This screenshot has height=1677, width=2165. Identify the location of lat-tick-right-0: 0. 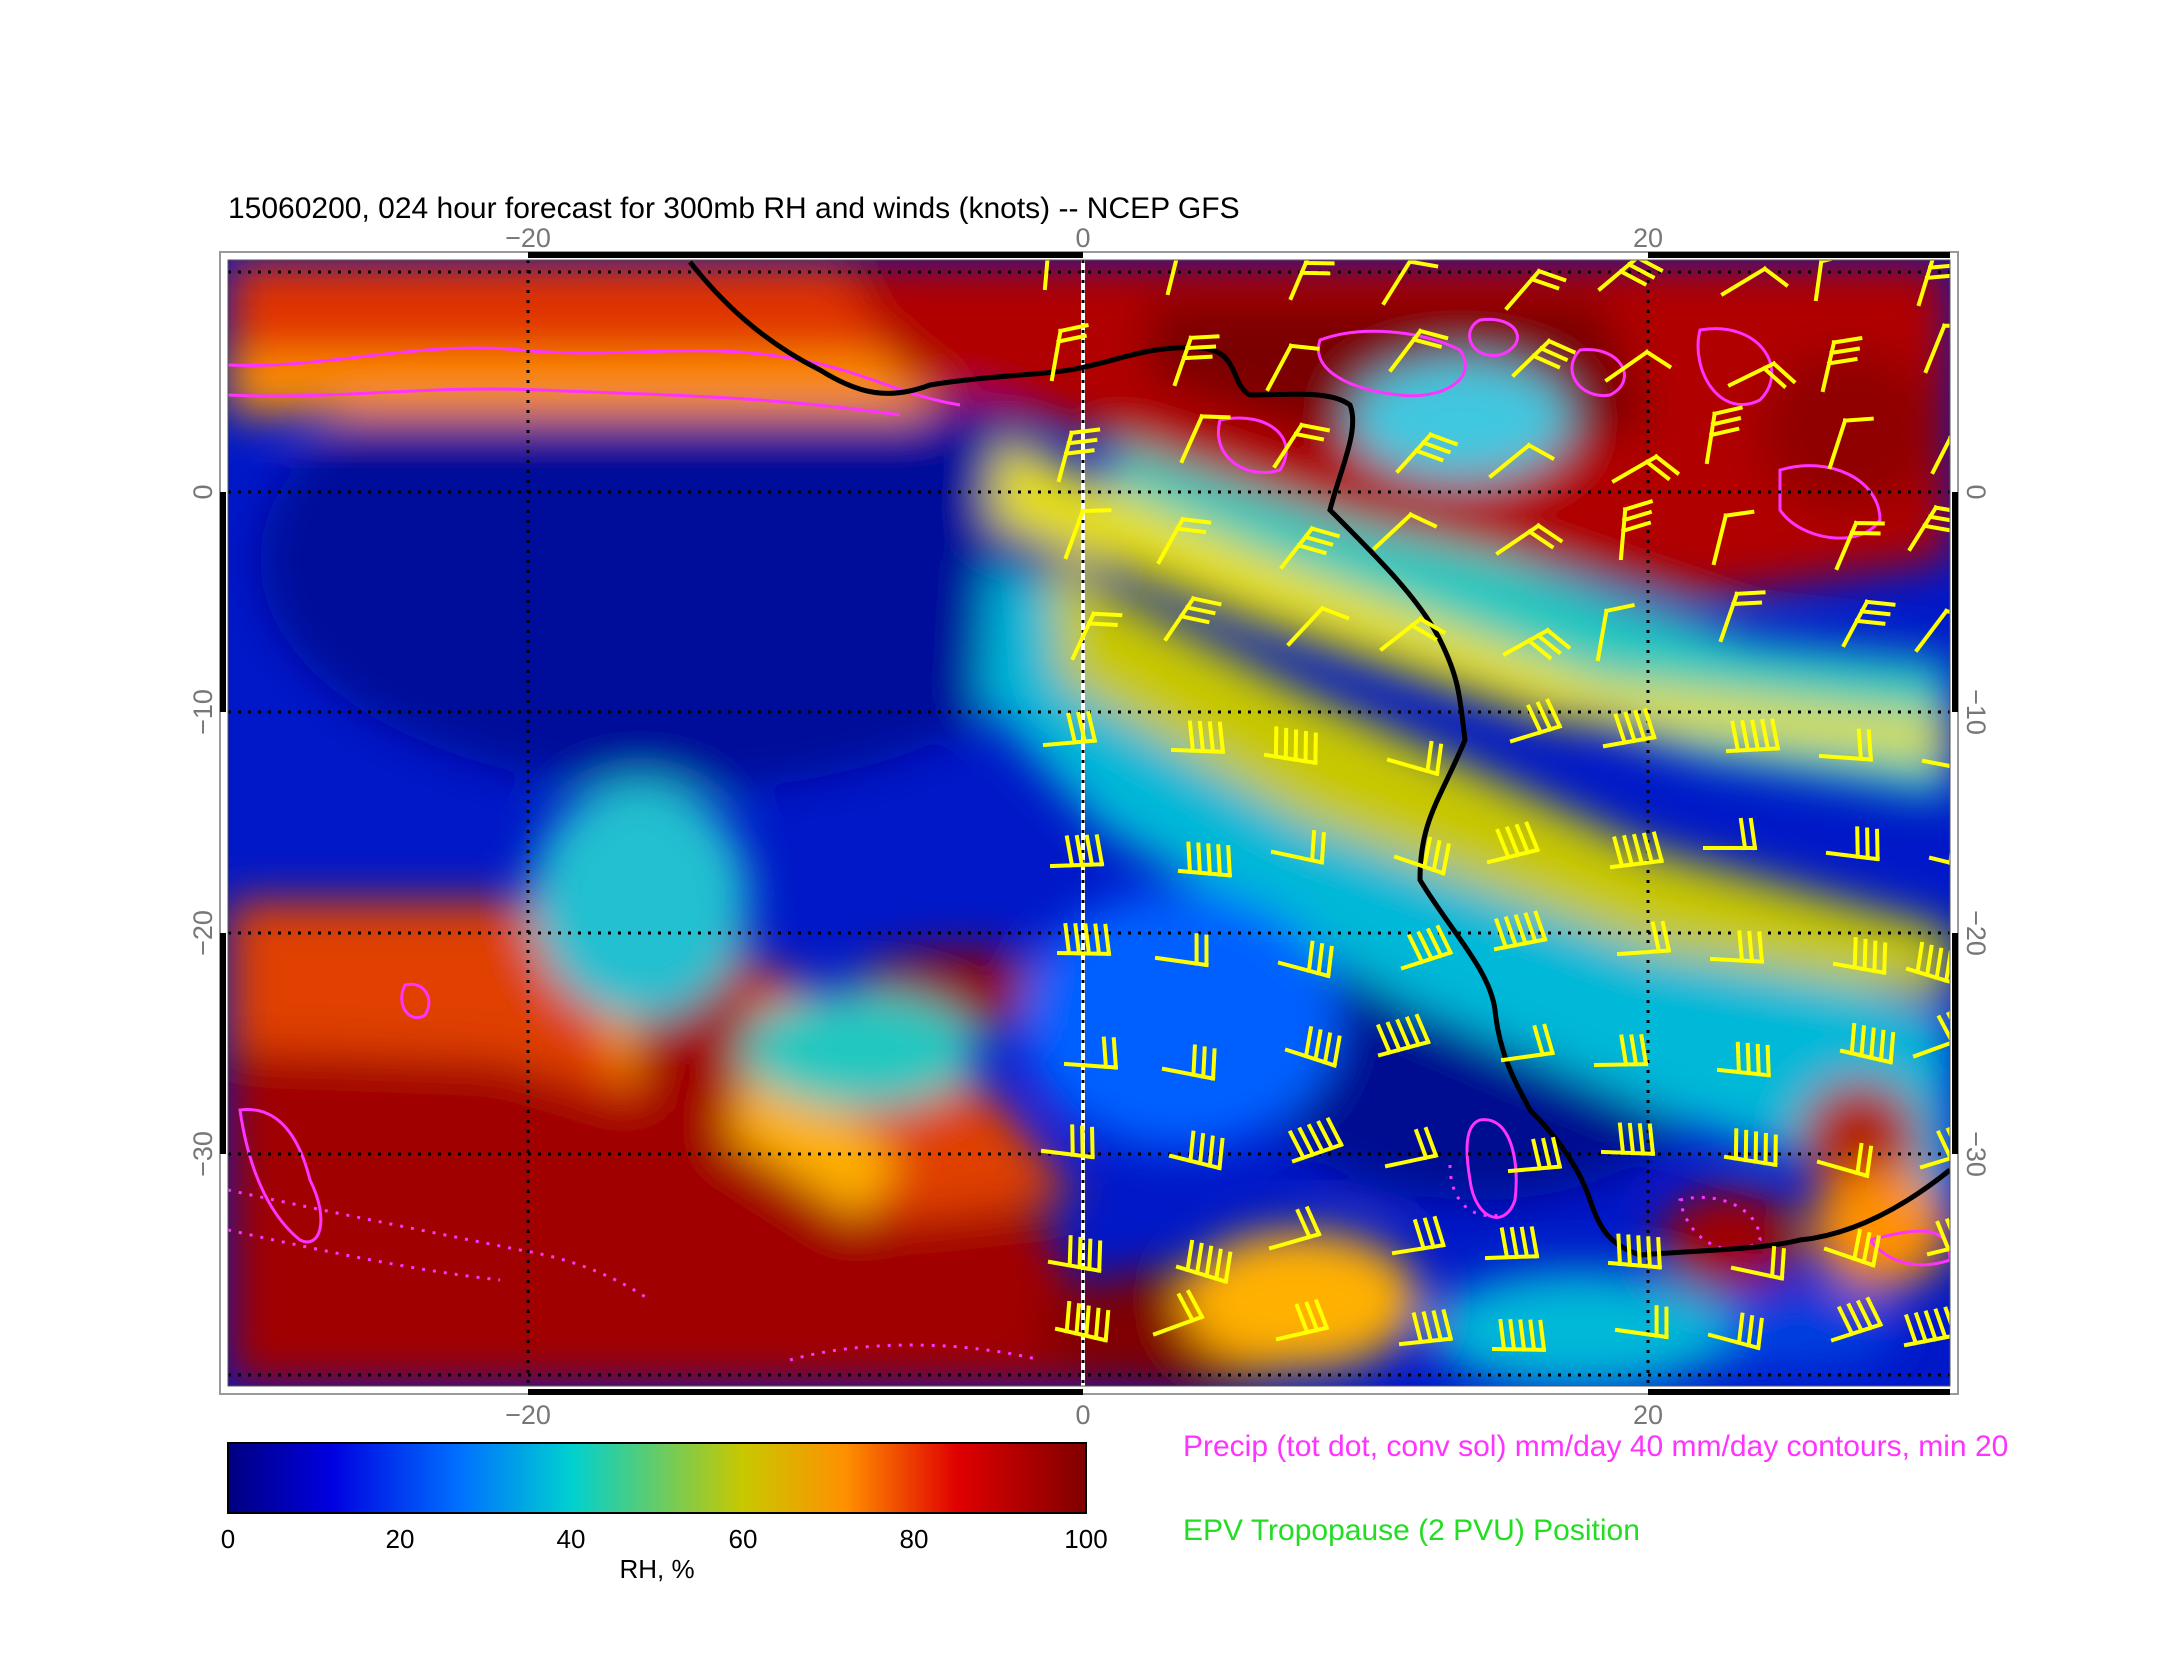
(1976, 491).